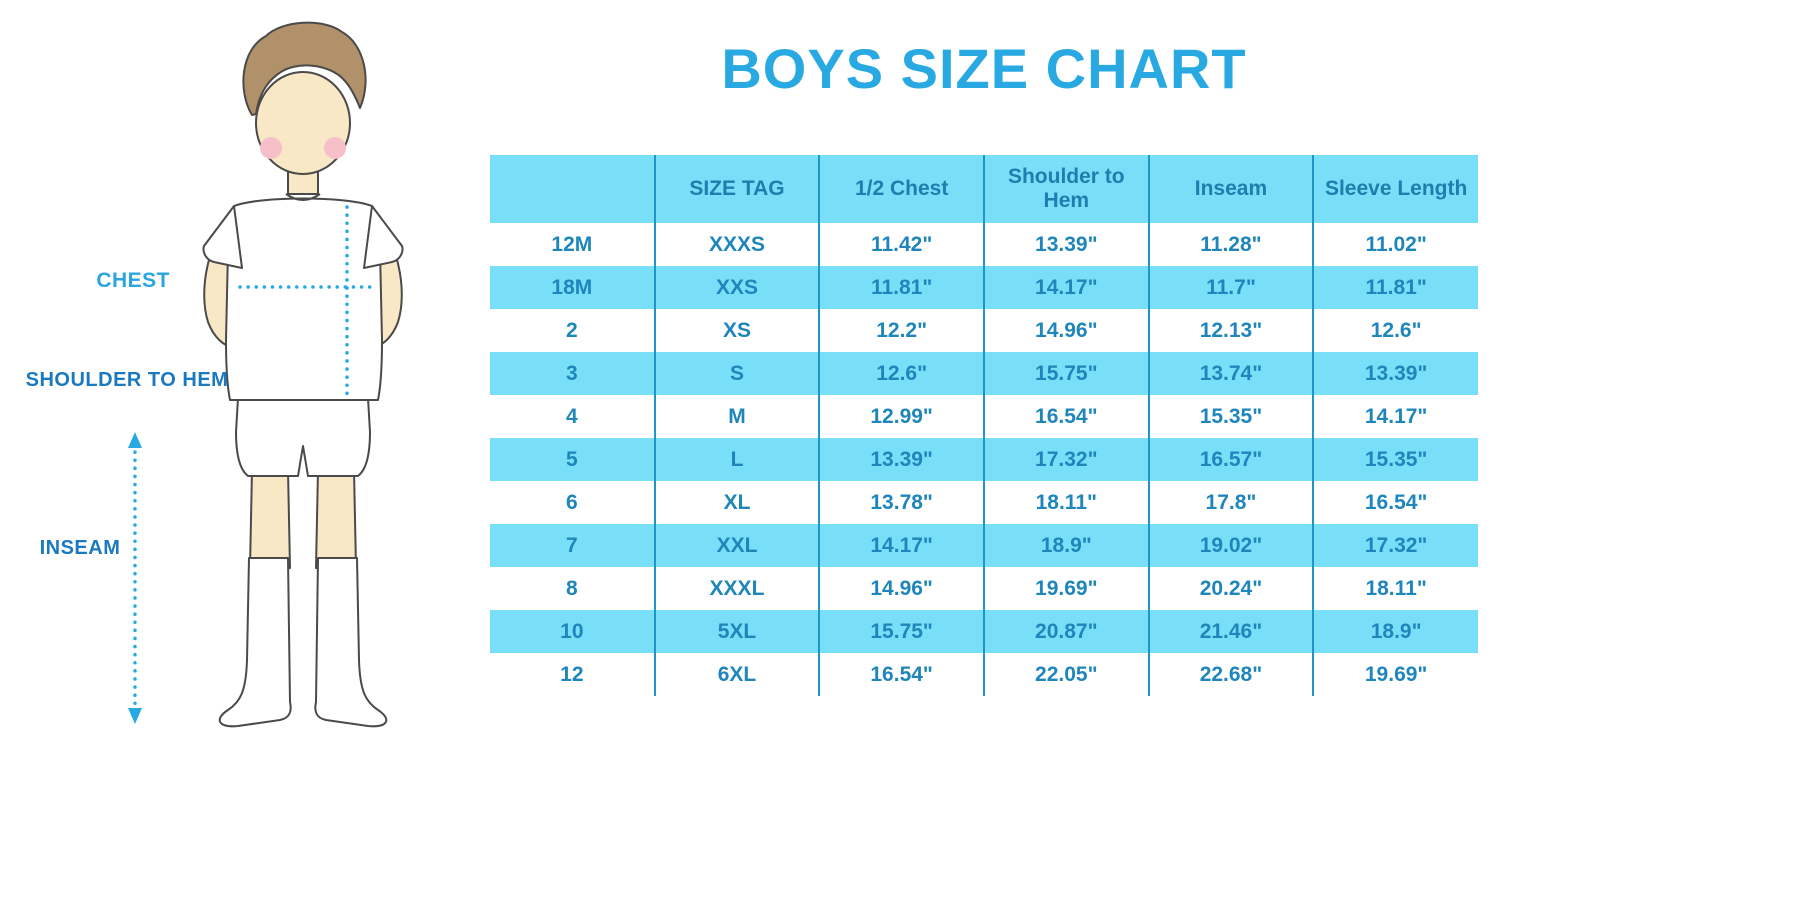 The image size is (1800, 900). Describe the element at coordinates (736, 502) in the screenshot. I see `value-cell: XL` at that location.